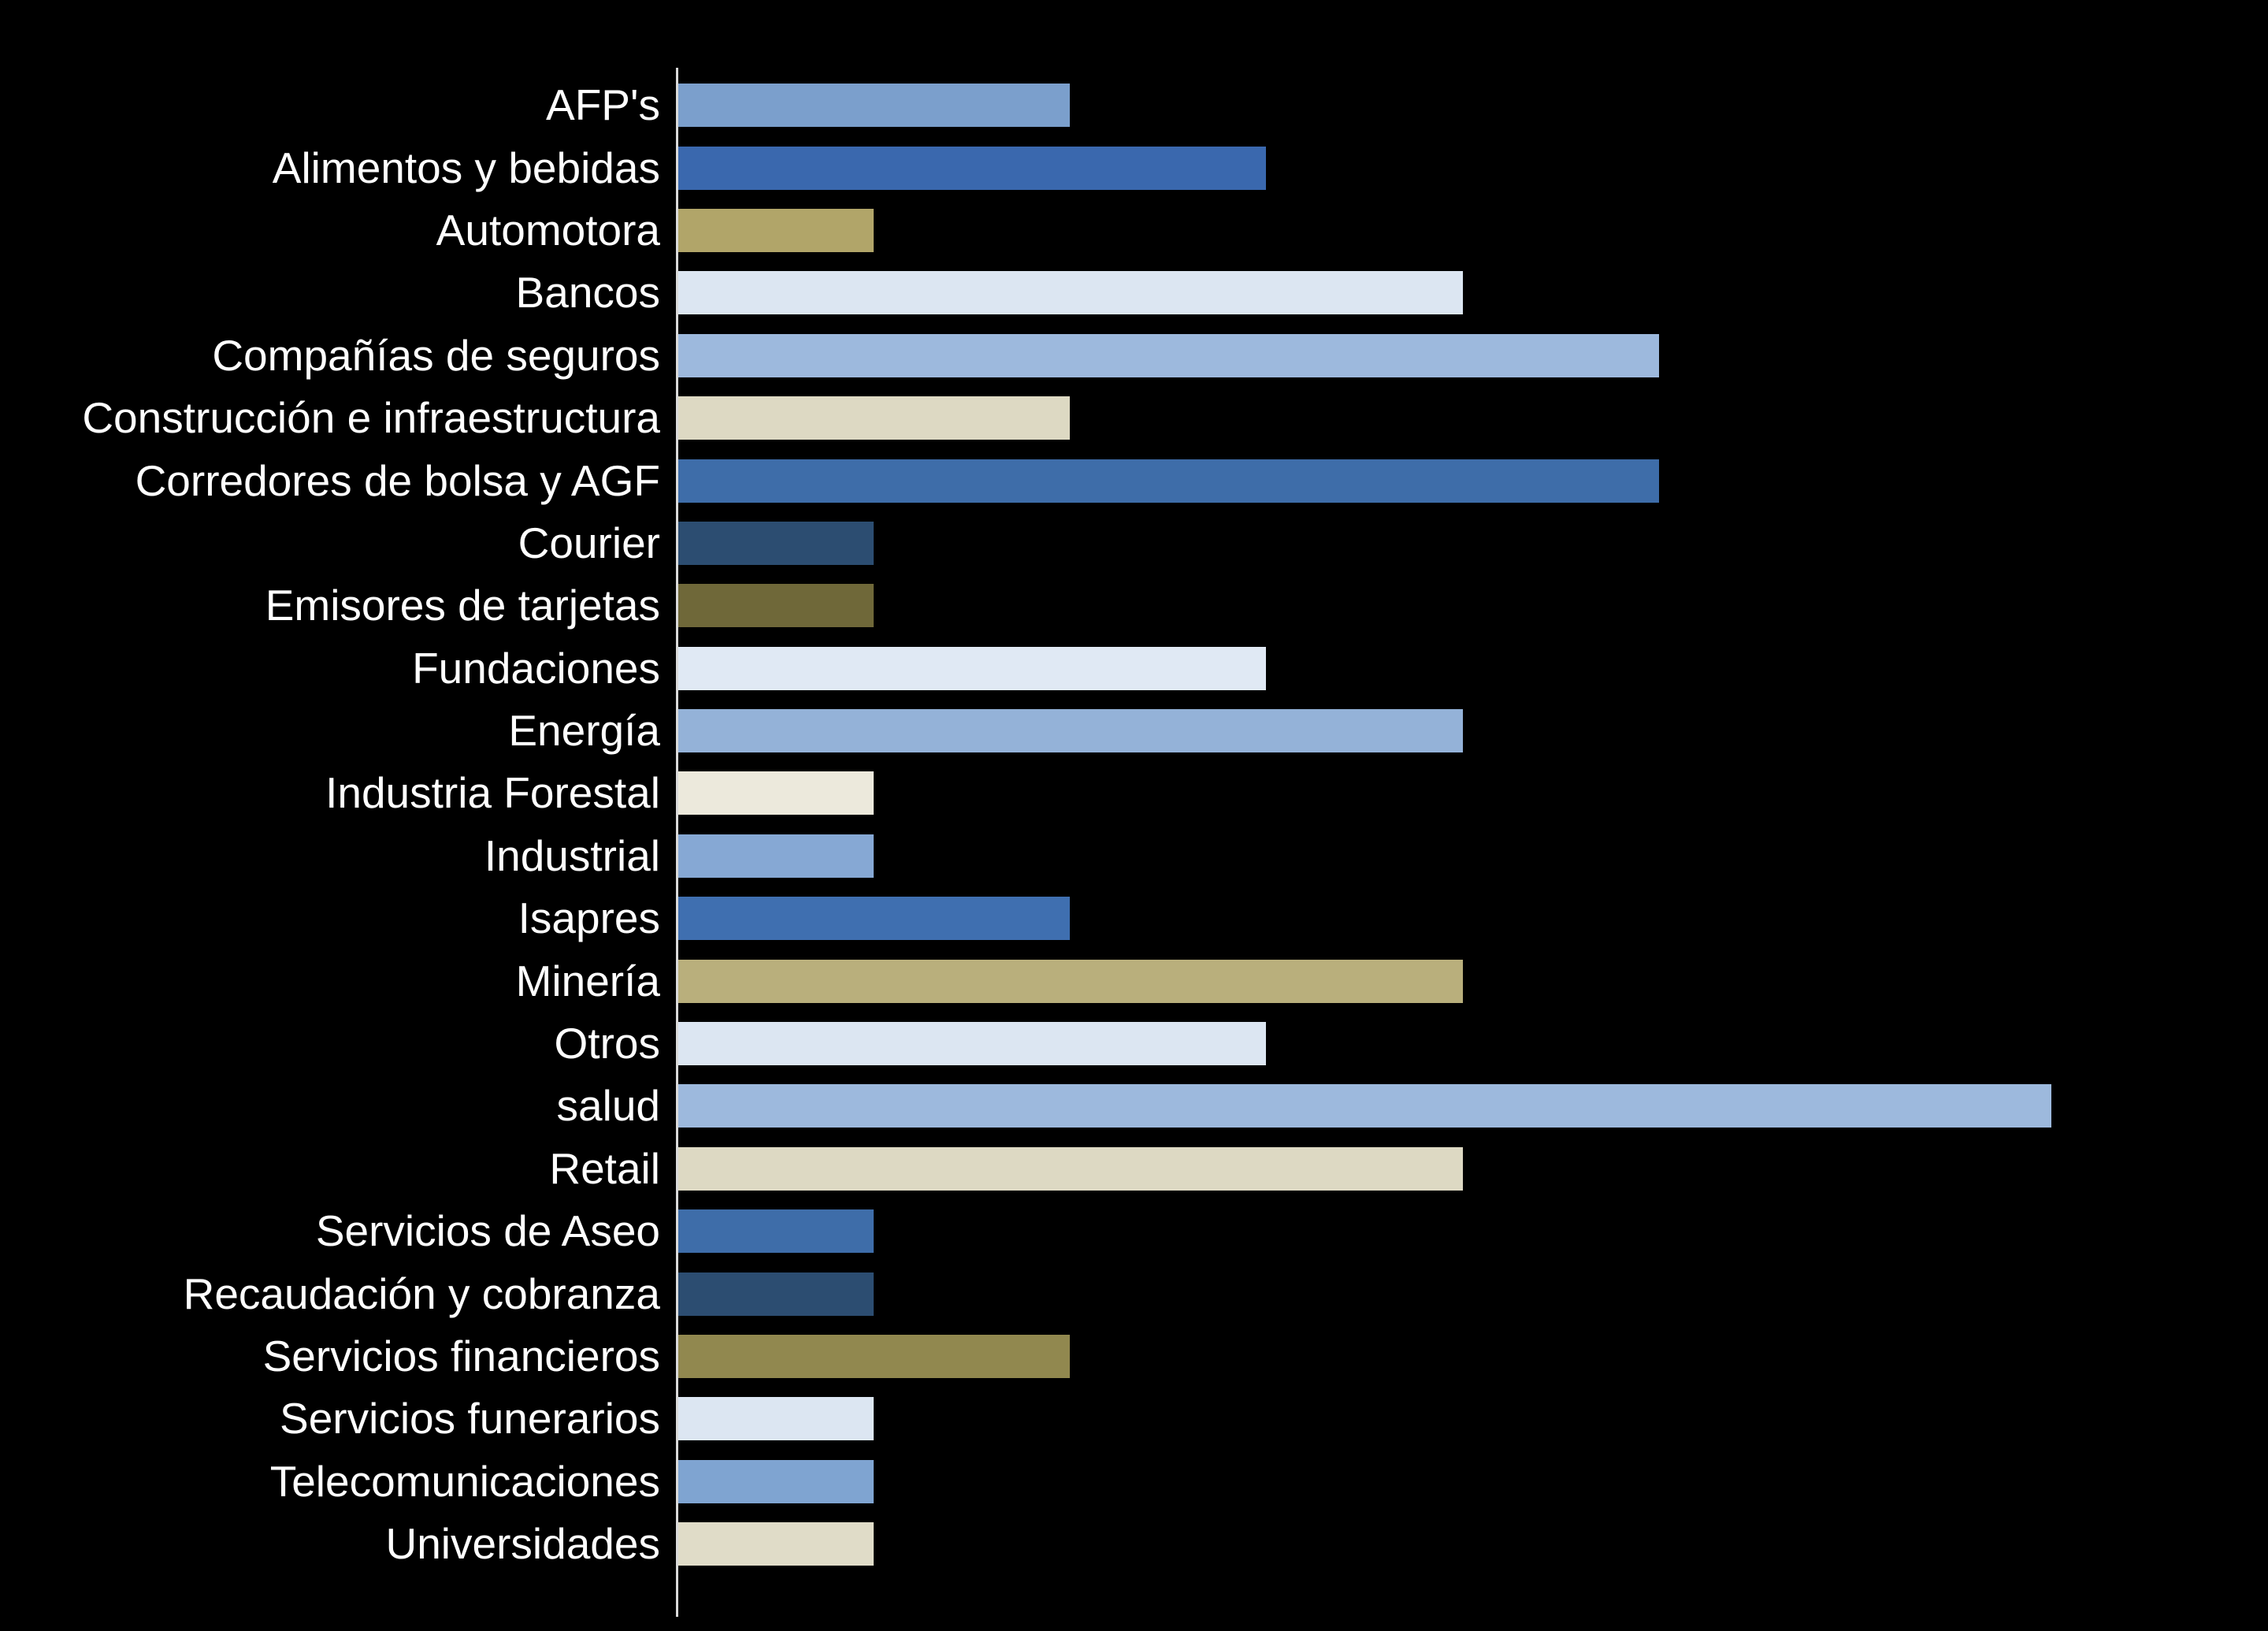 This screenshot has width=2268, height=1631. I want to click on category-label: salud, so click(608, 1106).